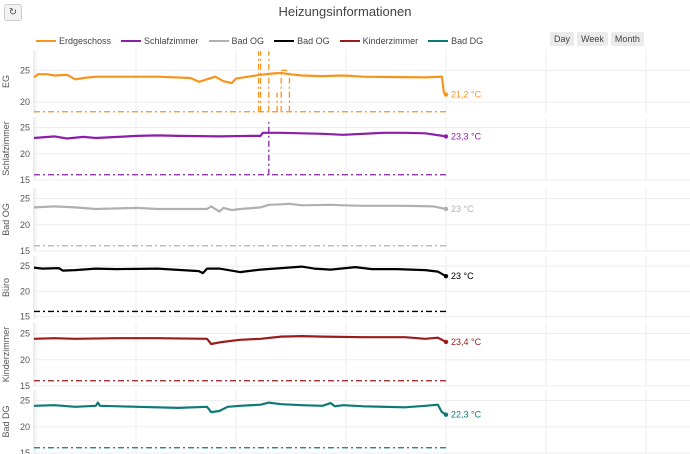  Describe the element at coordinates (466, 415) in the screenshot. I see `current-value-label: 22,3 °C` at that location.